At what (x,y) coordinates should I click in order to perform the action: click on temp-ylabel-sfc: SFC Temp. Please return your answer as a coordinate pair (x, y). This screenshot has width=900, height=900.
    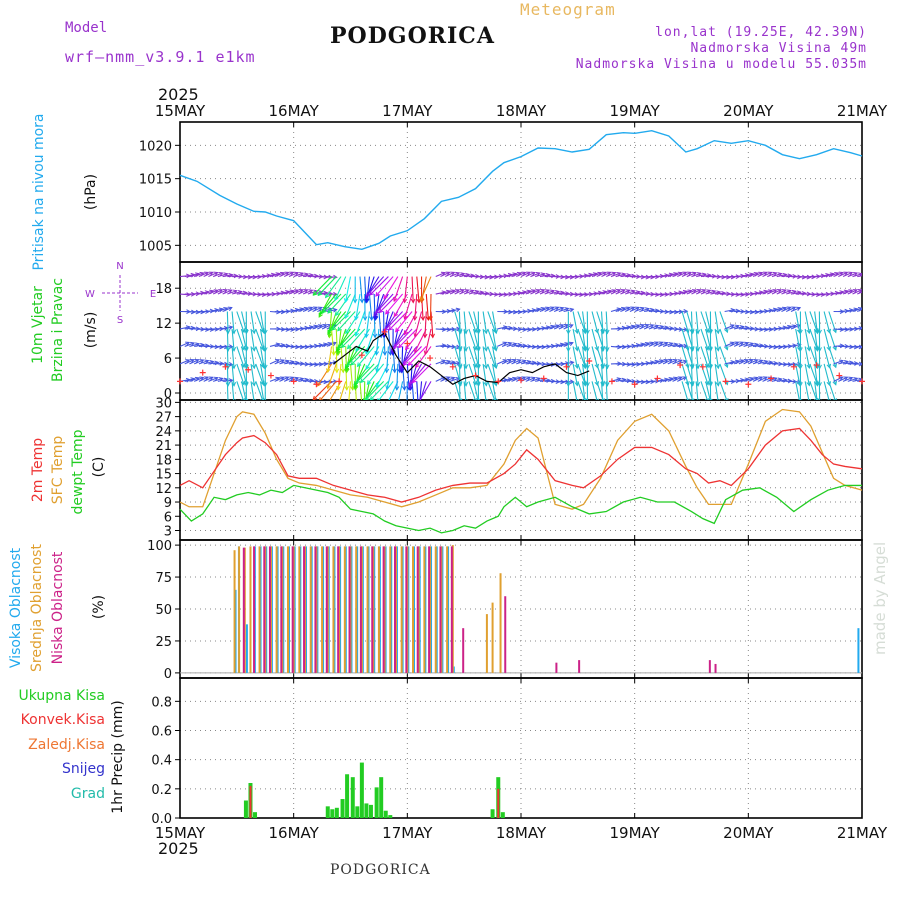
    Looking at the image, I should click on (58, 470).